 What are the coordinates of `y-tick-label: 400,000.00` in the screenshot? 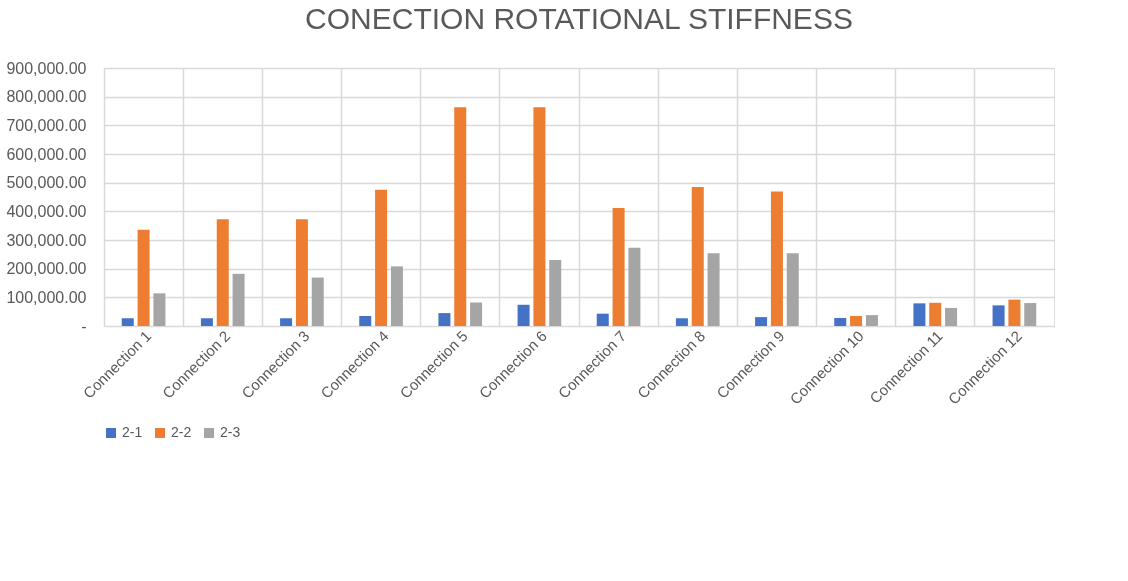 It's located at (46, 211).